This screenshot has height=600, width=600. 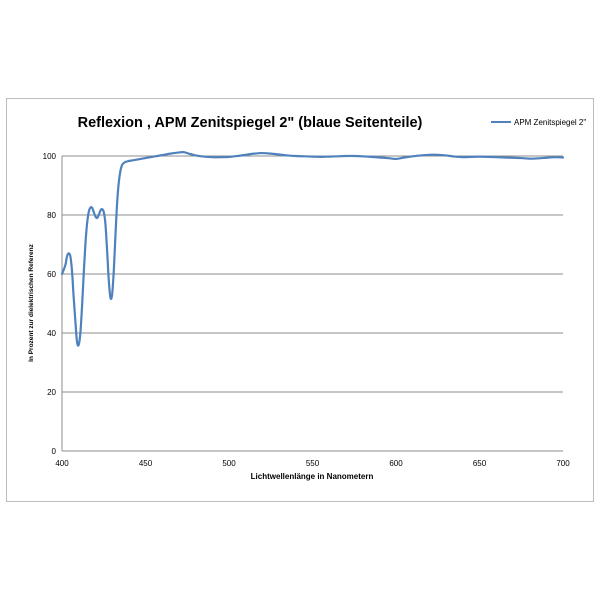 I want to click on x-axis-title: Lichtwellenlänge in Nanometern, so click(x=312, y=476).